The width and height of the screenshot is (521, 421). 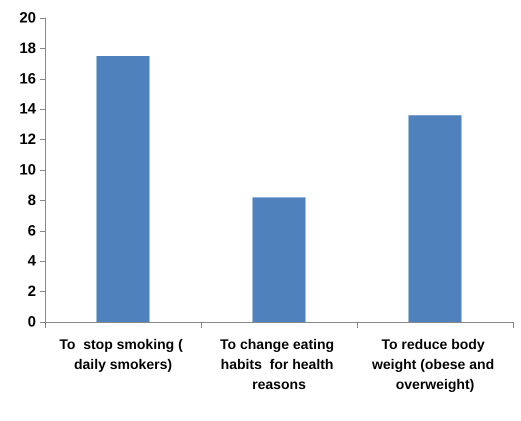 I want to click on y-tick-label: 2, so click(x=32, y=291).